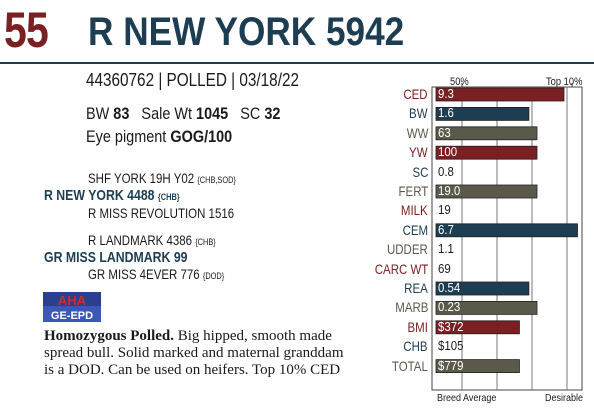 This screenshot has height=415, width=594. Describe the element at coordinates (212, 113) in the screenshot. I see `sale-wt-value: 1045` at that location.